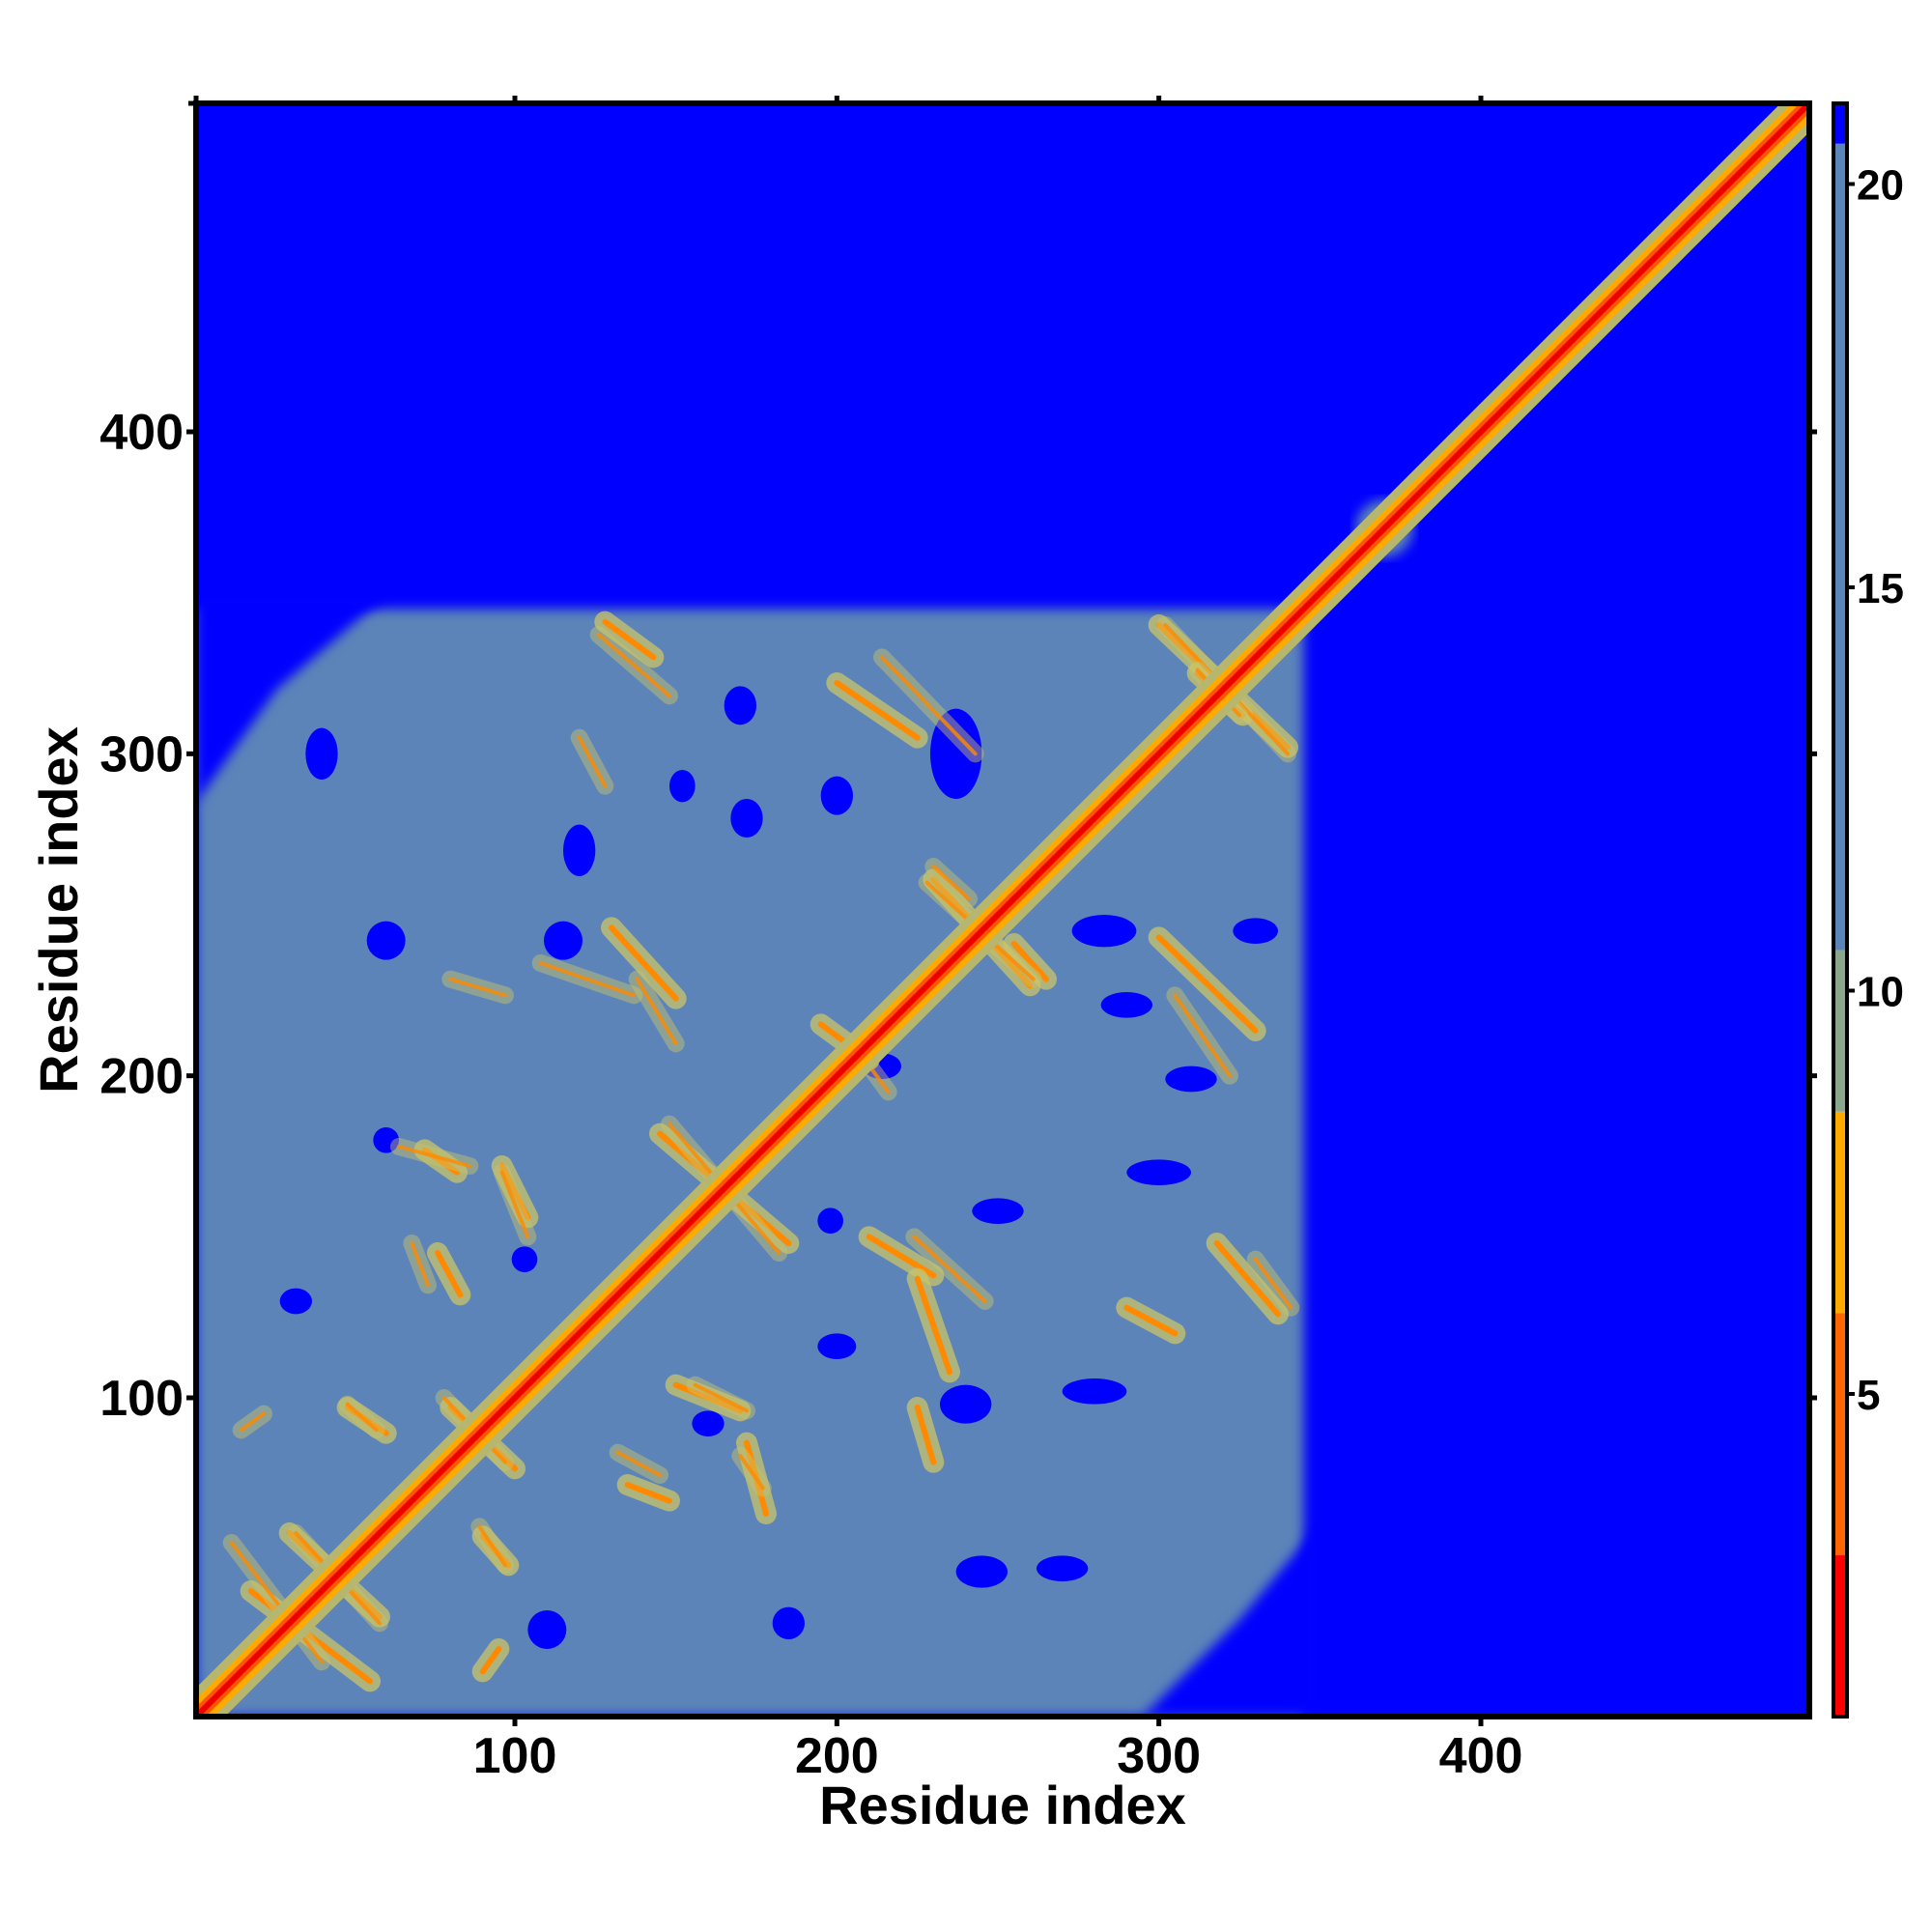 The width and height of the screenshot is (1932, 1932). I want to click on y-tick-label: 400, so click(141, 433).